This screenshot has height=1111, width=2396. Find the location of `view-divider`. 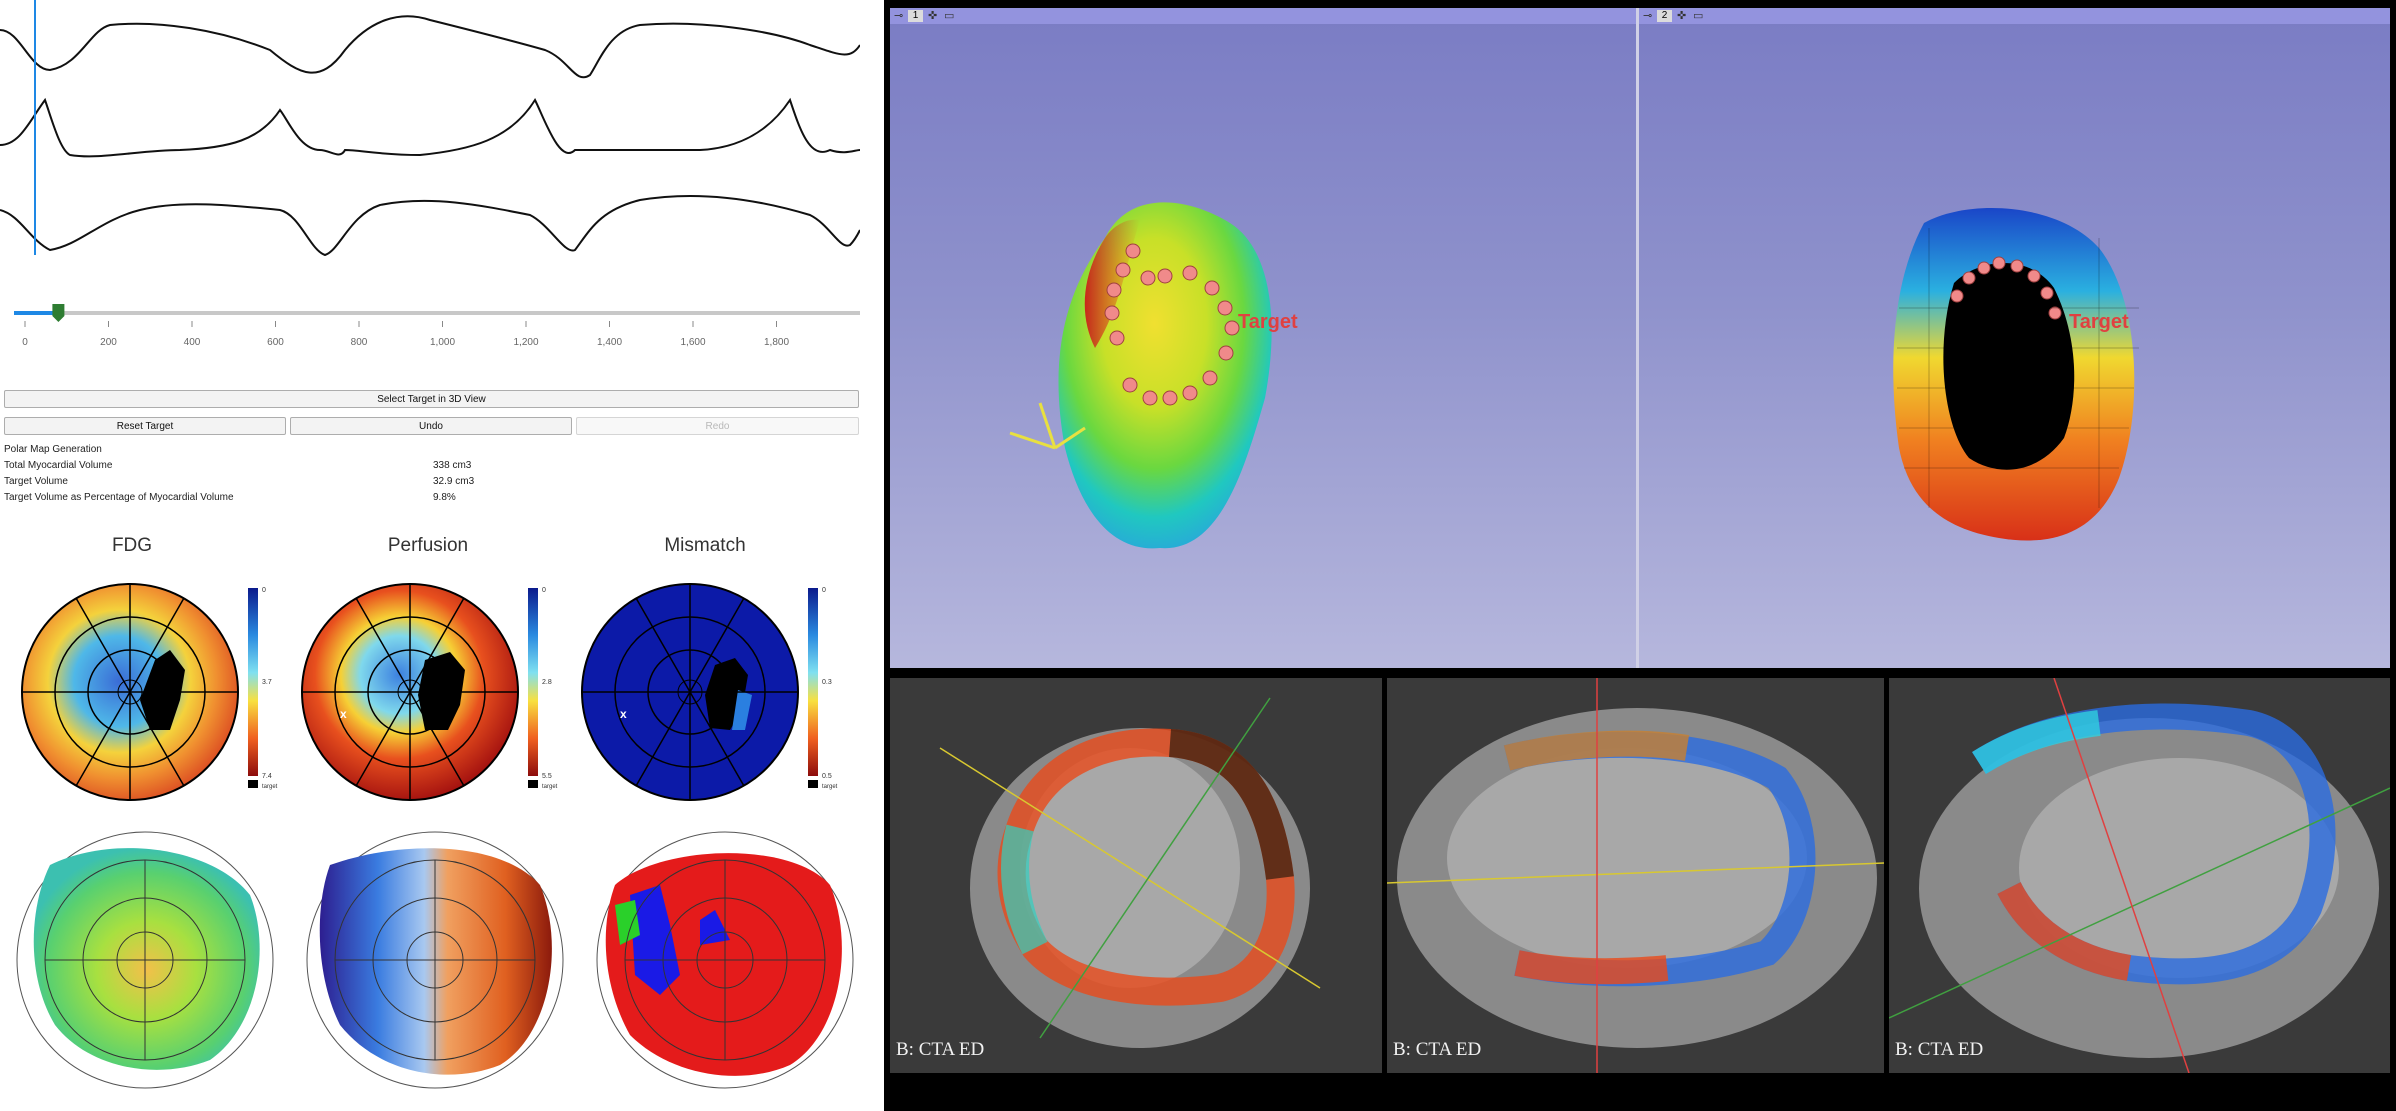

view-divider is located at coordinates (1637, 338).